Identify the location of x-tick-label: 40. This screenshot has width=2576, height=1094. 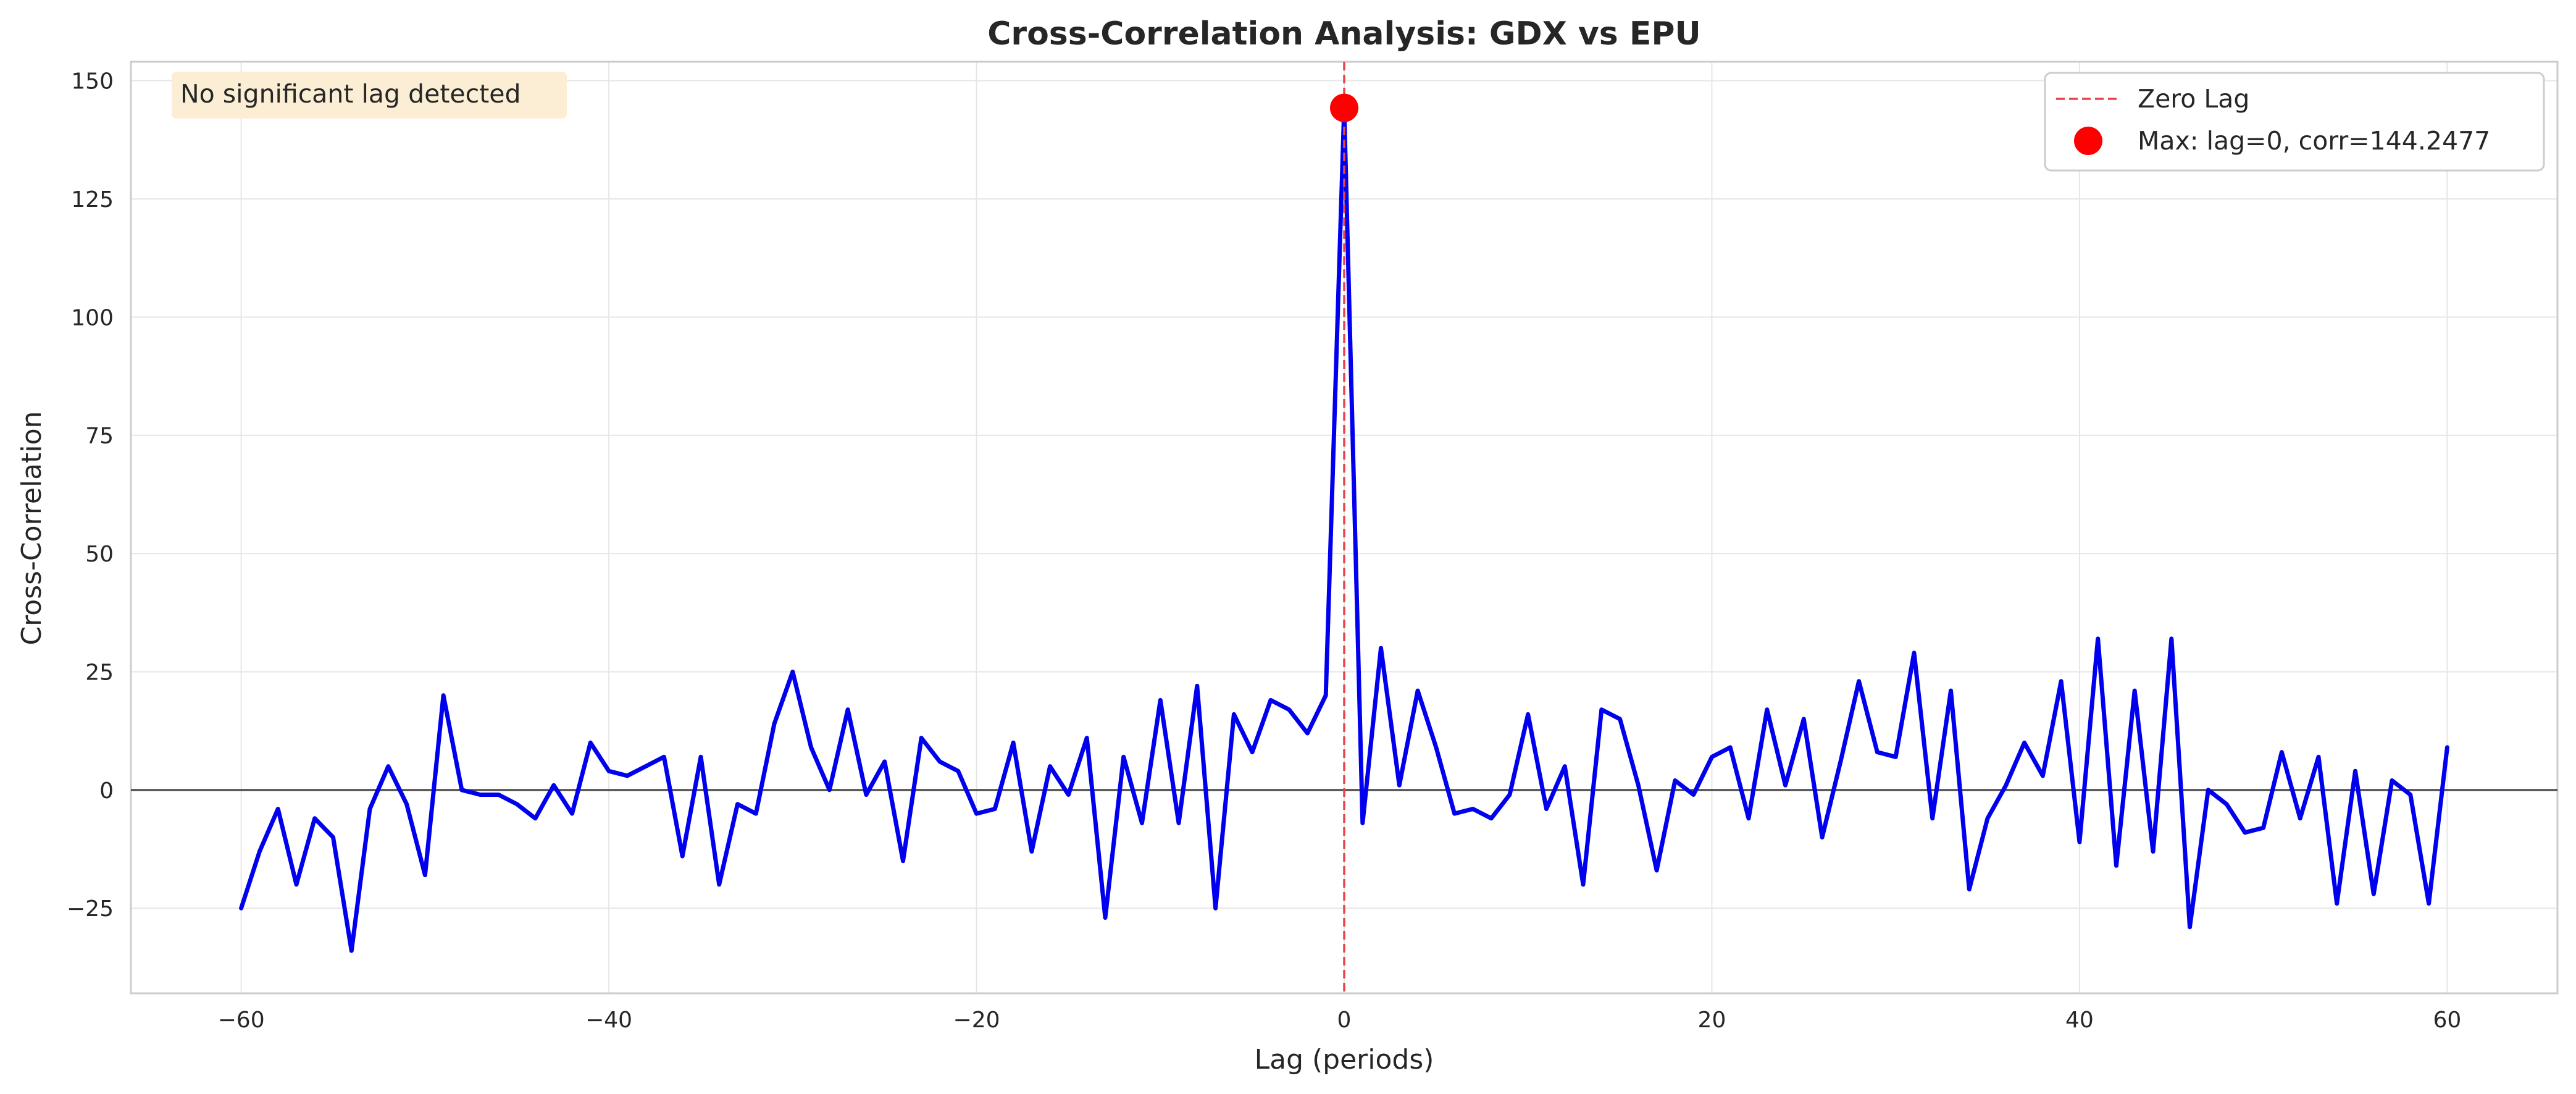
(2079, 1020).